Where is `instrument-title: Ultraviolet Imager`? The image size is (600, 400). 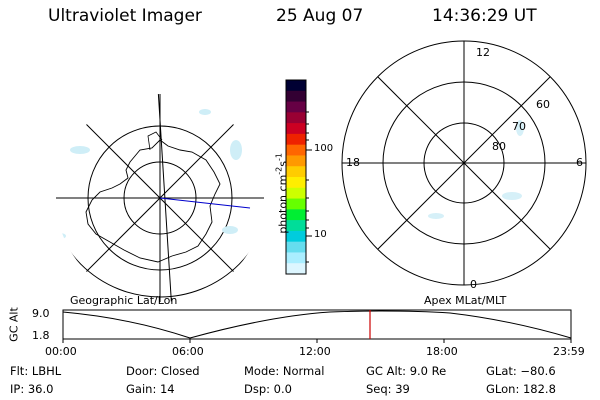 instrument-title: Ultraviolet Imager is located at coordinates (125, 16).